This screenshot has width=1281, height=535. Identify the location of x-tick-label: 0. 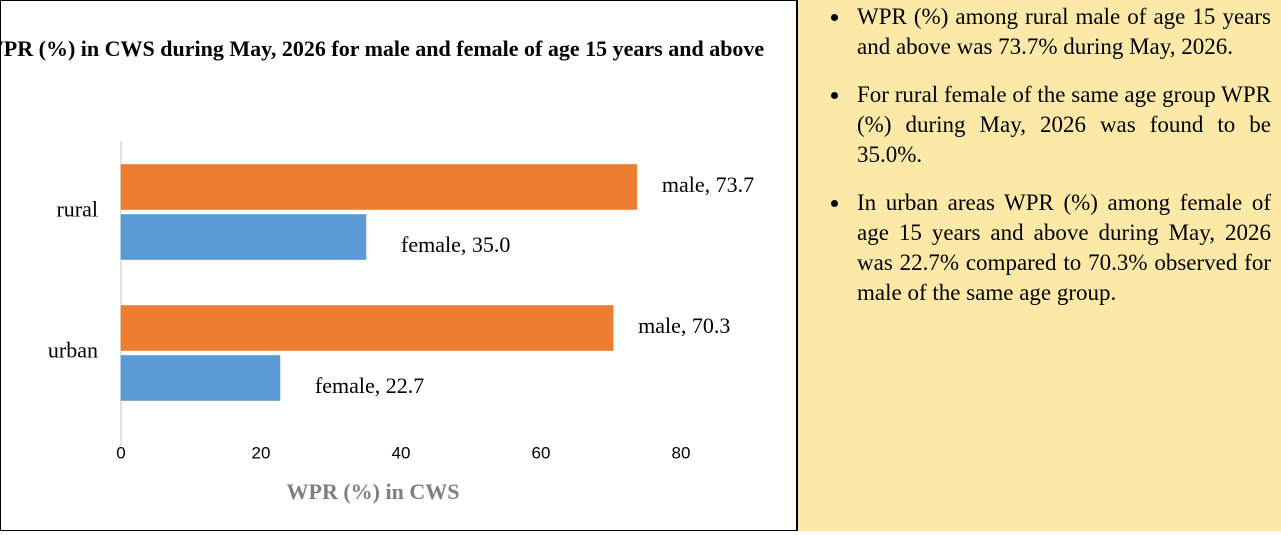
(120, 452).